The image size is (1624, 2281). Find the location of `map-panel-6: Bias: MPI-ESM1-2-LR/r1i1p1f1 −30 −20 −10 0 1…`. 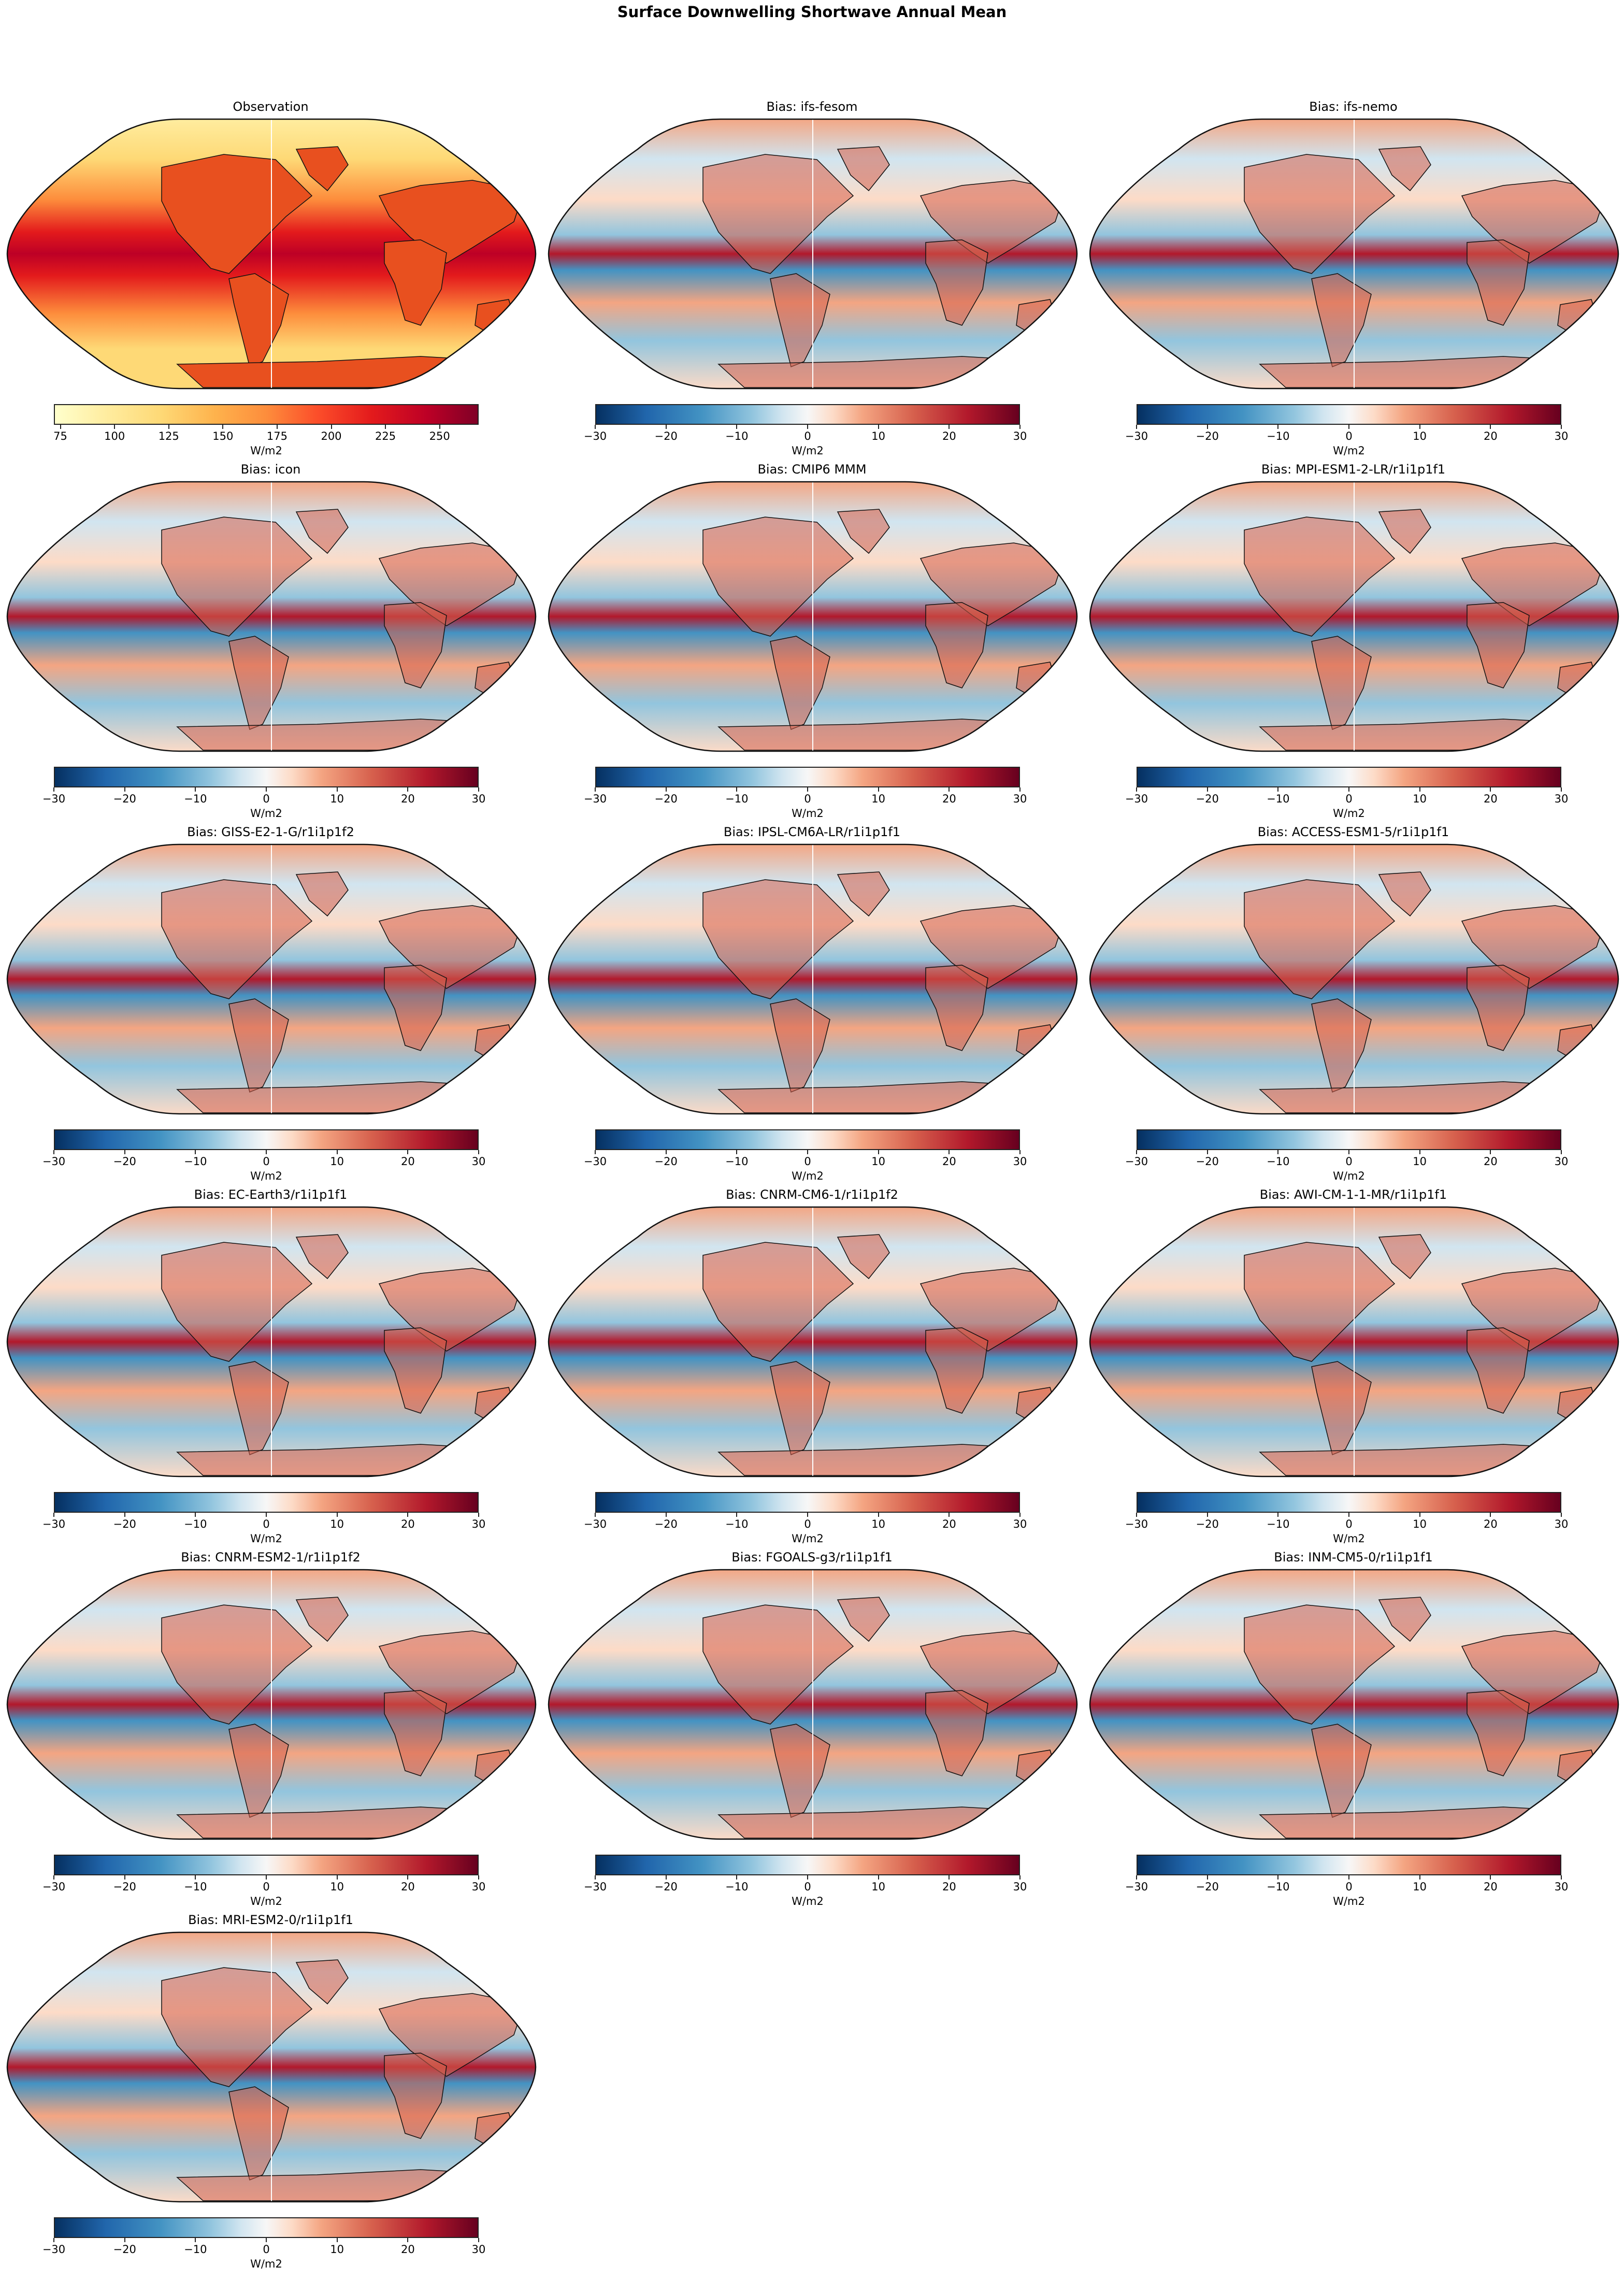

map-panel-6: Bias: MPI-ESM1-2-LR/r1i1p1f1 −30 −20 −10 0 1… is located at coordinates (1354, 638).